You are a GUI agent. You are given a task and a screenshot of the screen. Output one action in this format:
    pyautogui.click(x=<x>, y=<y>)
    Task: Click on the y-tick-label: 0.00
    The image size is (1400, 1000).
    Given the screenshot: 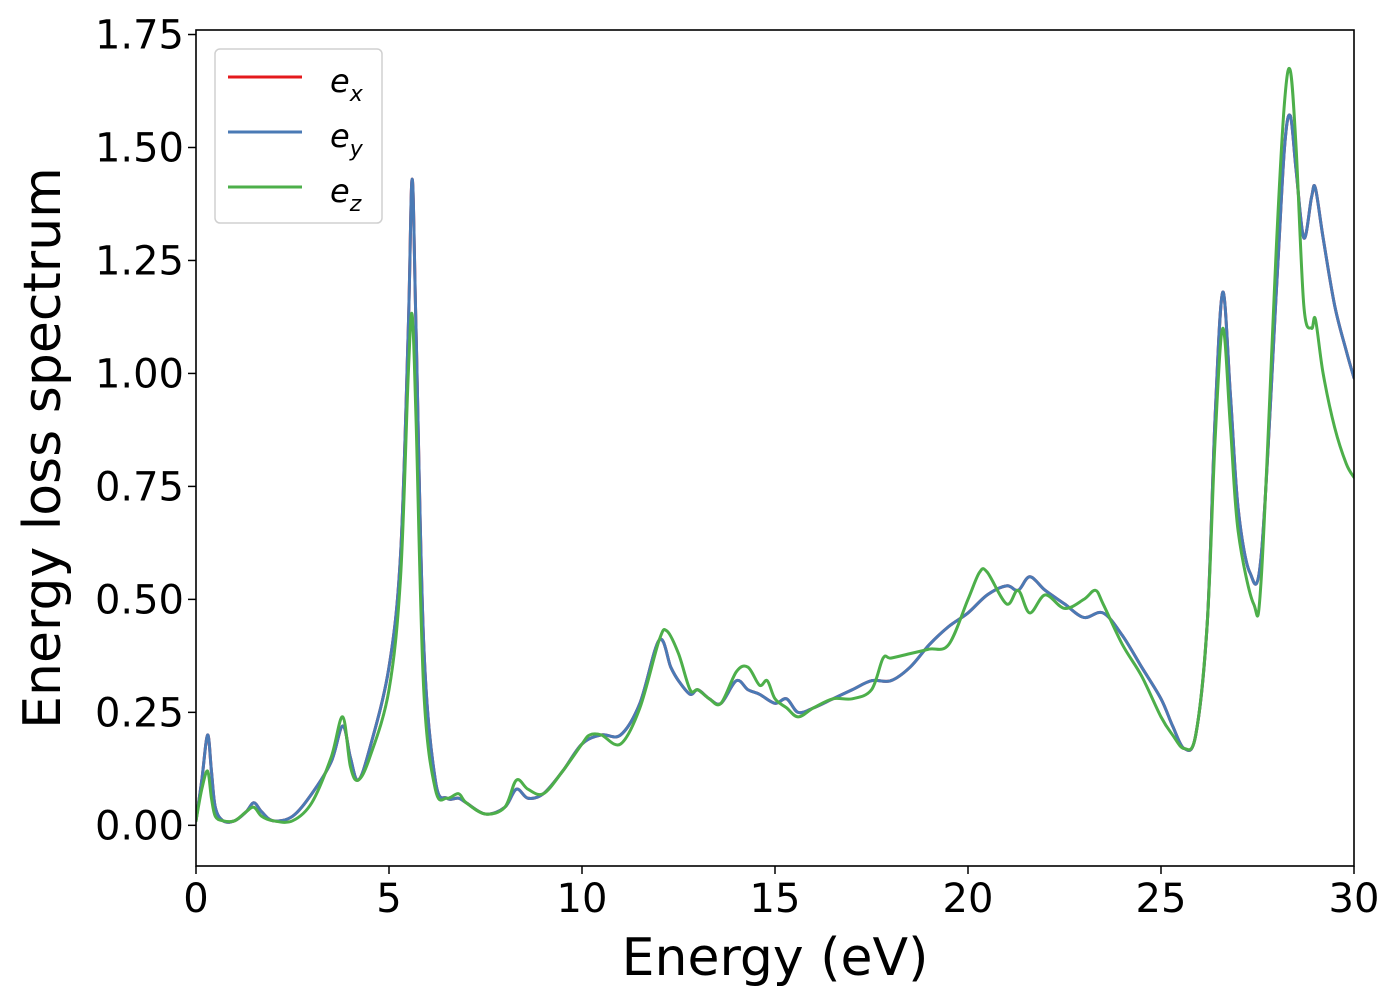 What is the action you would take?
    pyautogui.click(x=139, y=826)
    